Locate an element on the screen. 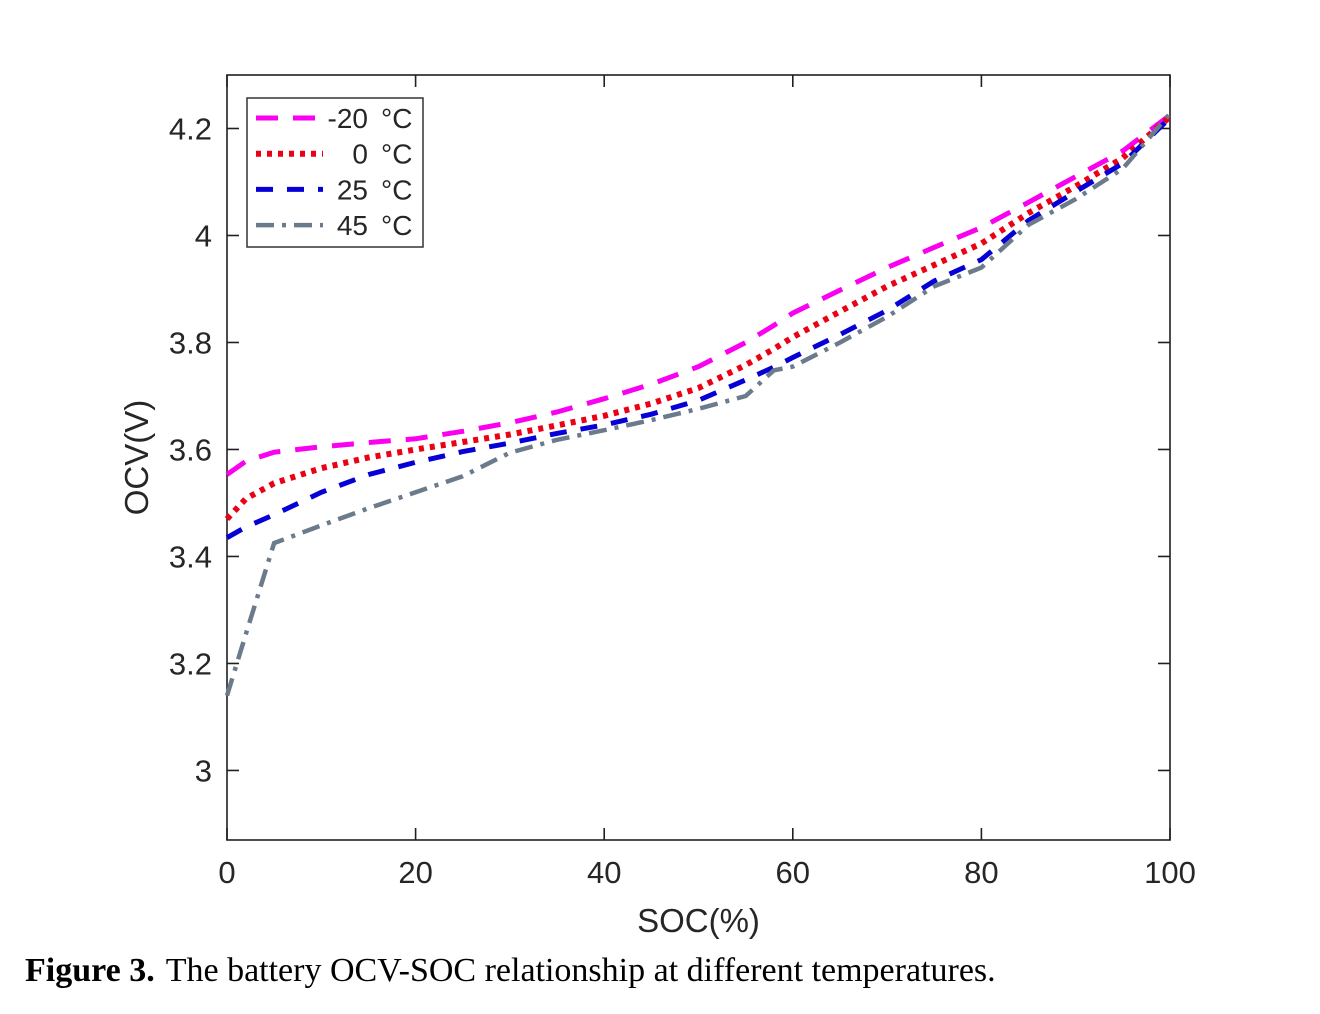 This screenshot has height=1014, width=1320. x-tick-label: 40 is located at coordinates (604, 872).